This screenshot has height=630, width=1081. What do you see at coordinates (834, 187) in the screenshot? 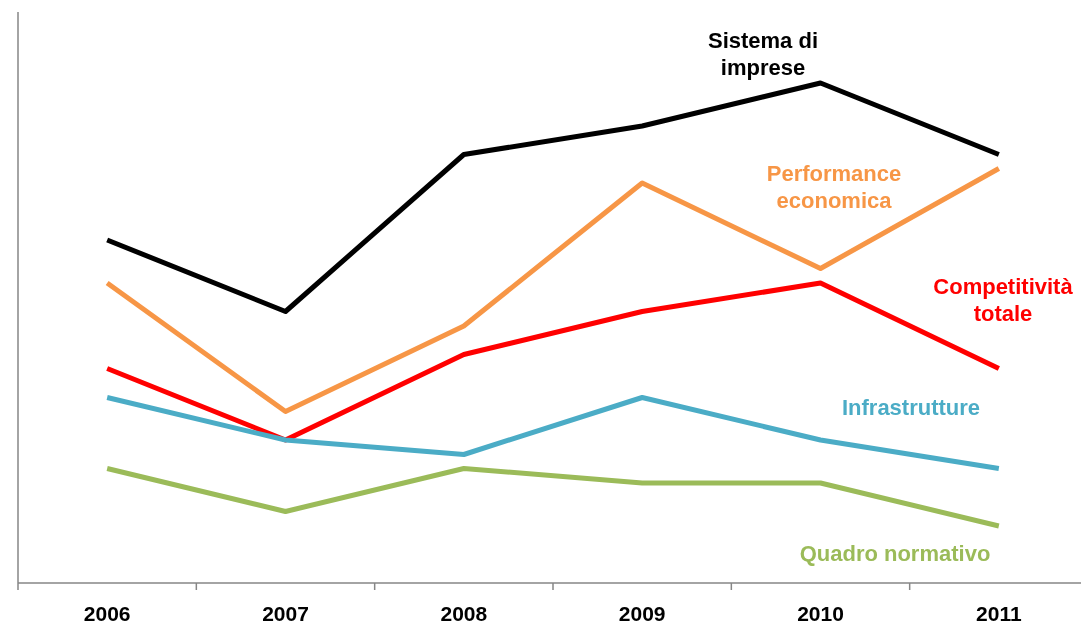
I see `series-label: Performance economica` at bounding box center [834, 187].